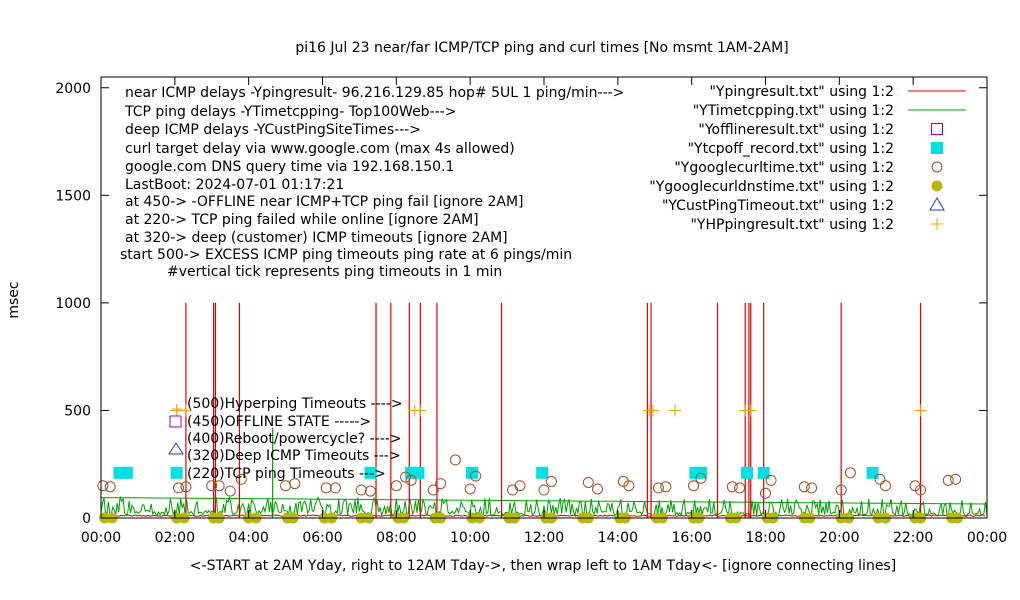 The width and height of the screenshot is (1020, 600). Describe the element at coordinates (618, 538) in the screenshot. I see `x-tick-label: 14:00` at that location.